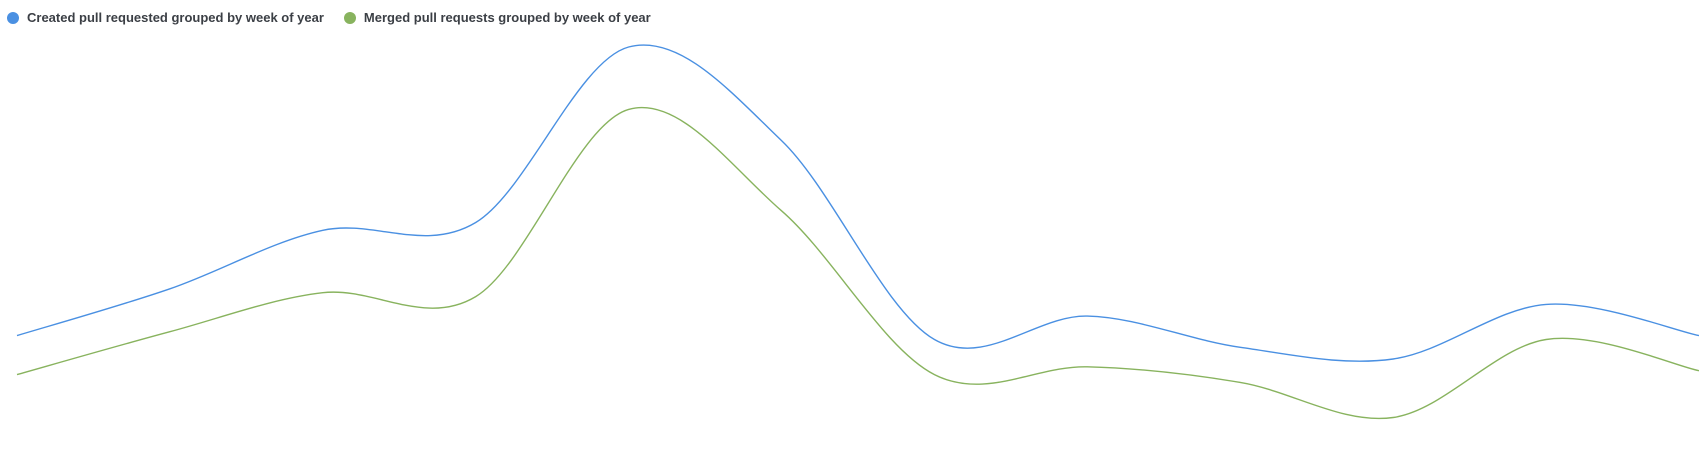  Describe the element at coordinates (349, 17) in the screenshot. I see `legend-dot-merged-icon` at that location.